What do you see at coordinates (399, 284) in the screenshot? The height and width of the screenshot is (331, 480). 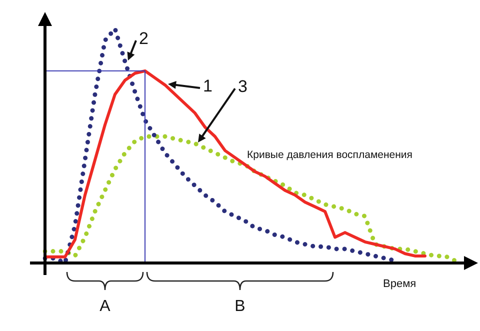 I see `x-axis-title: Время` at bounding box center [399, 284].